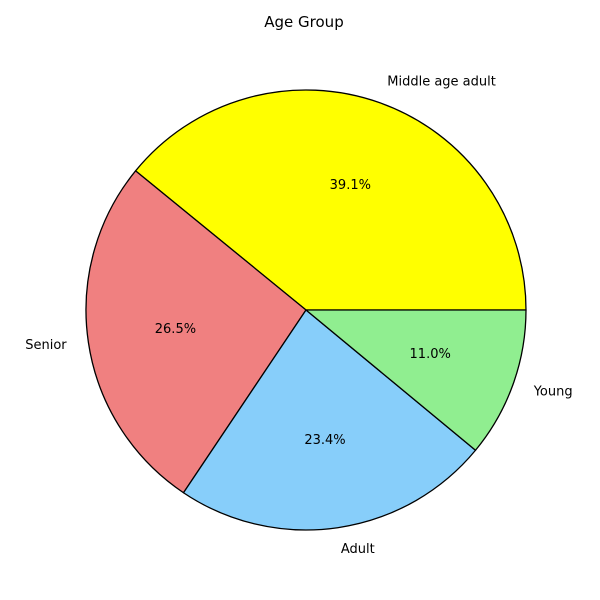 The width and height of the screenshot is (600, 600). I want to click on slice-percentage-label: 26.5%, so click(175, 329).